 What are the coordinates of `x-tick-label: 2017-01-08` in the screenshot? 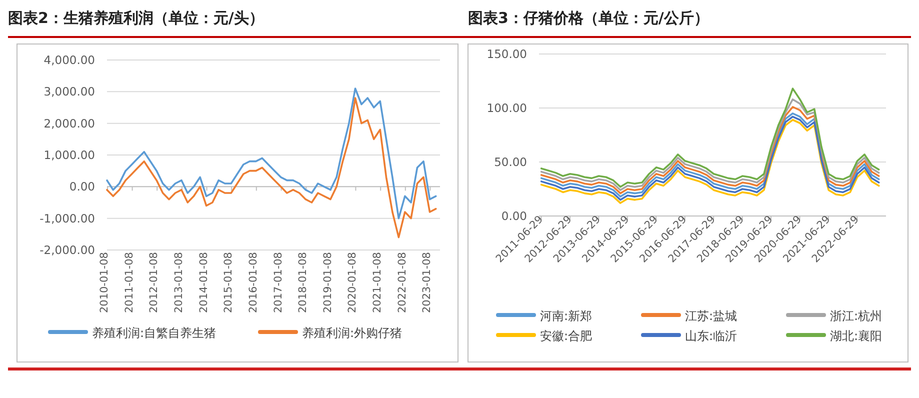 It's located at (278, 283).